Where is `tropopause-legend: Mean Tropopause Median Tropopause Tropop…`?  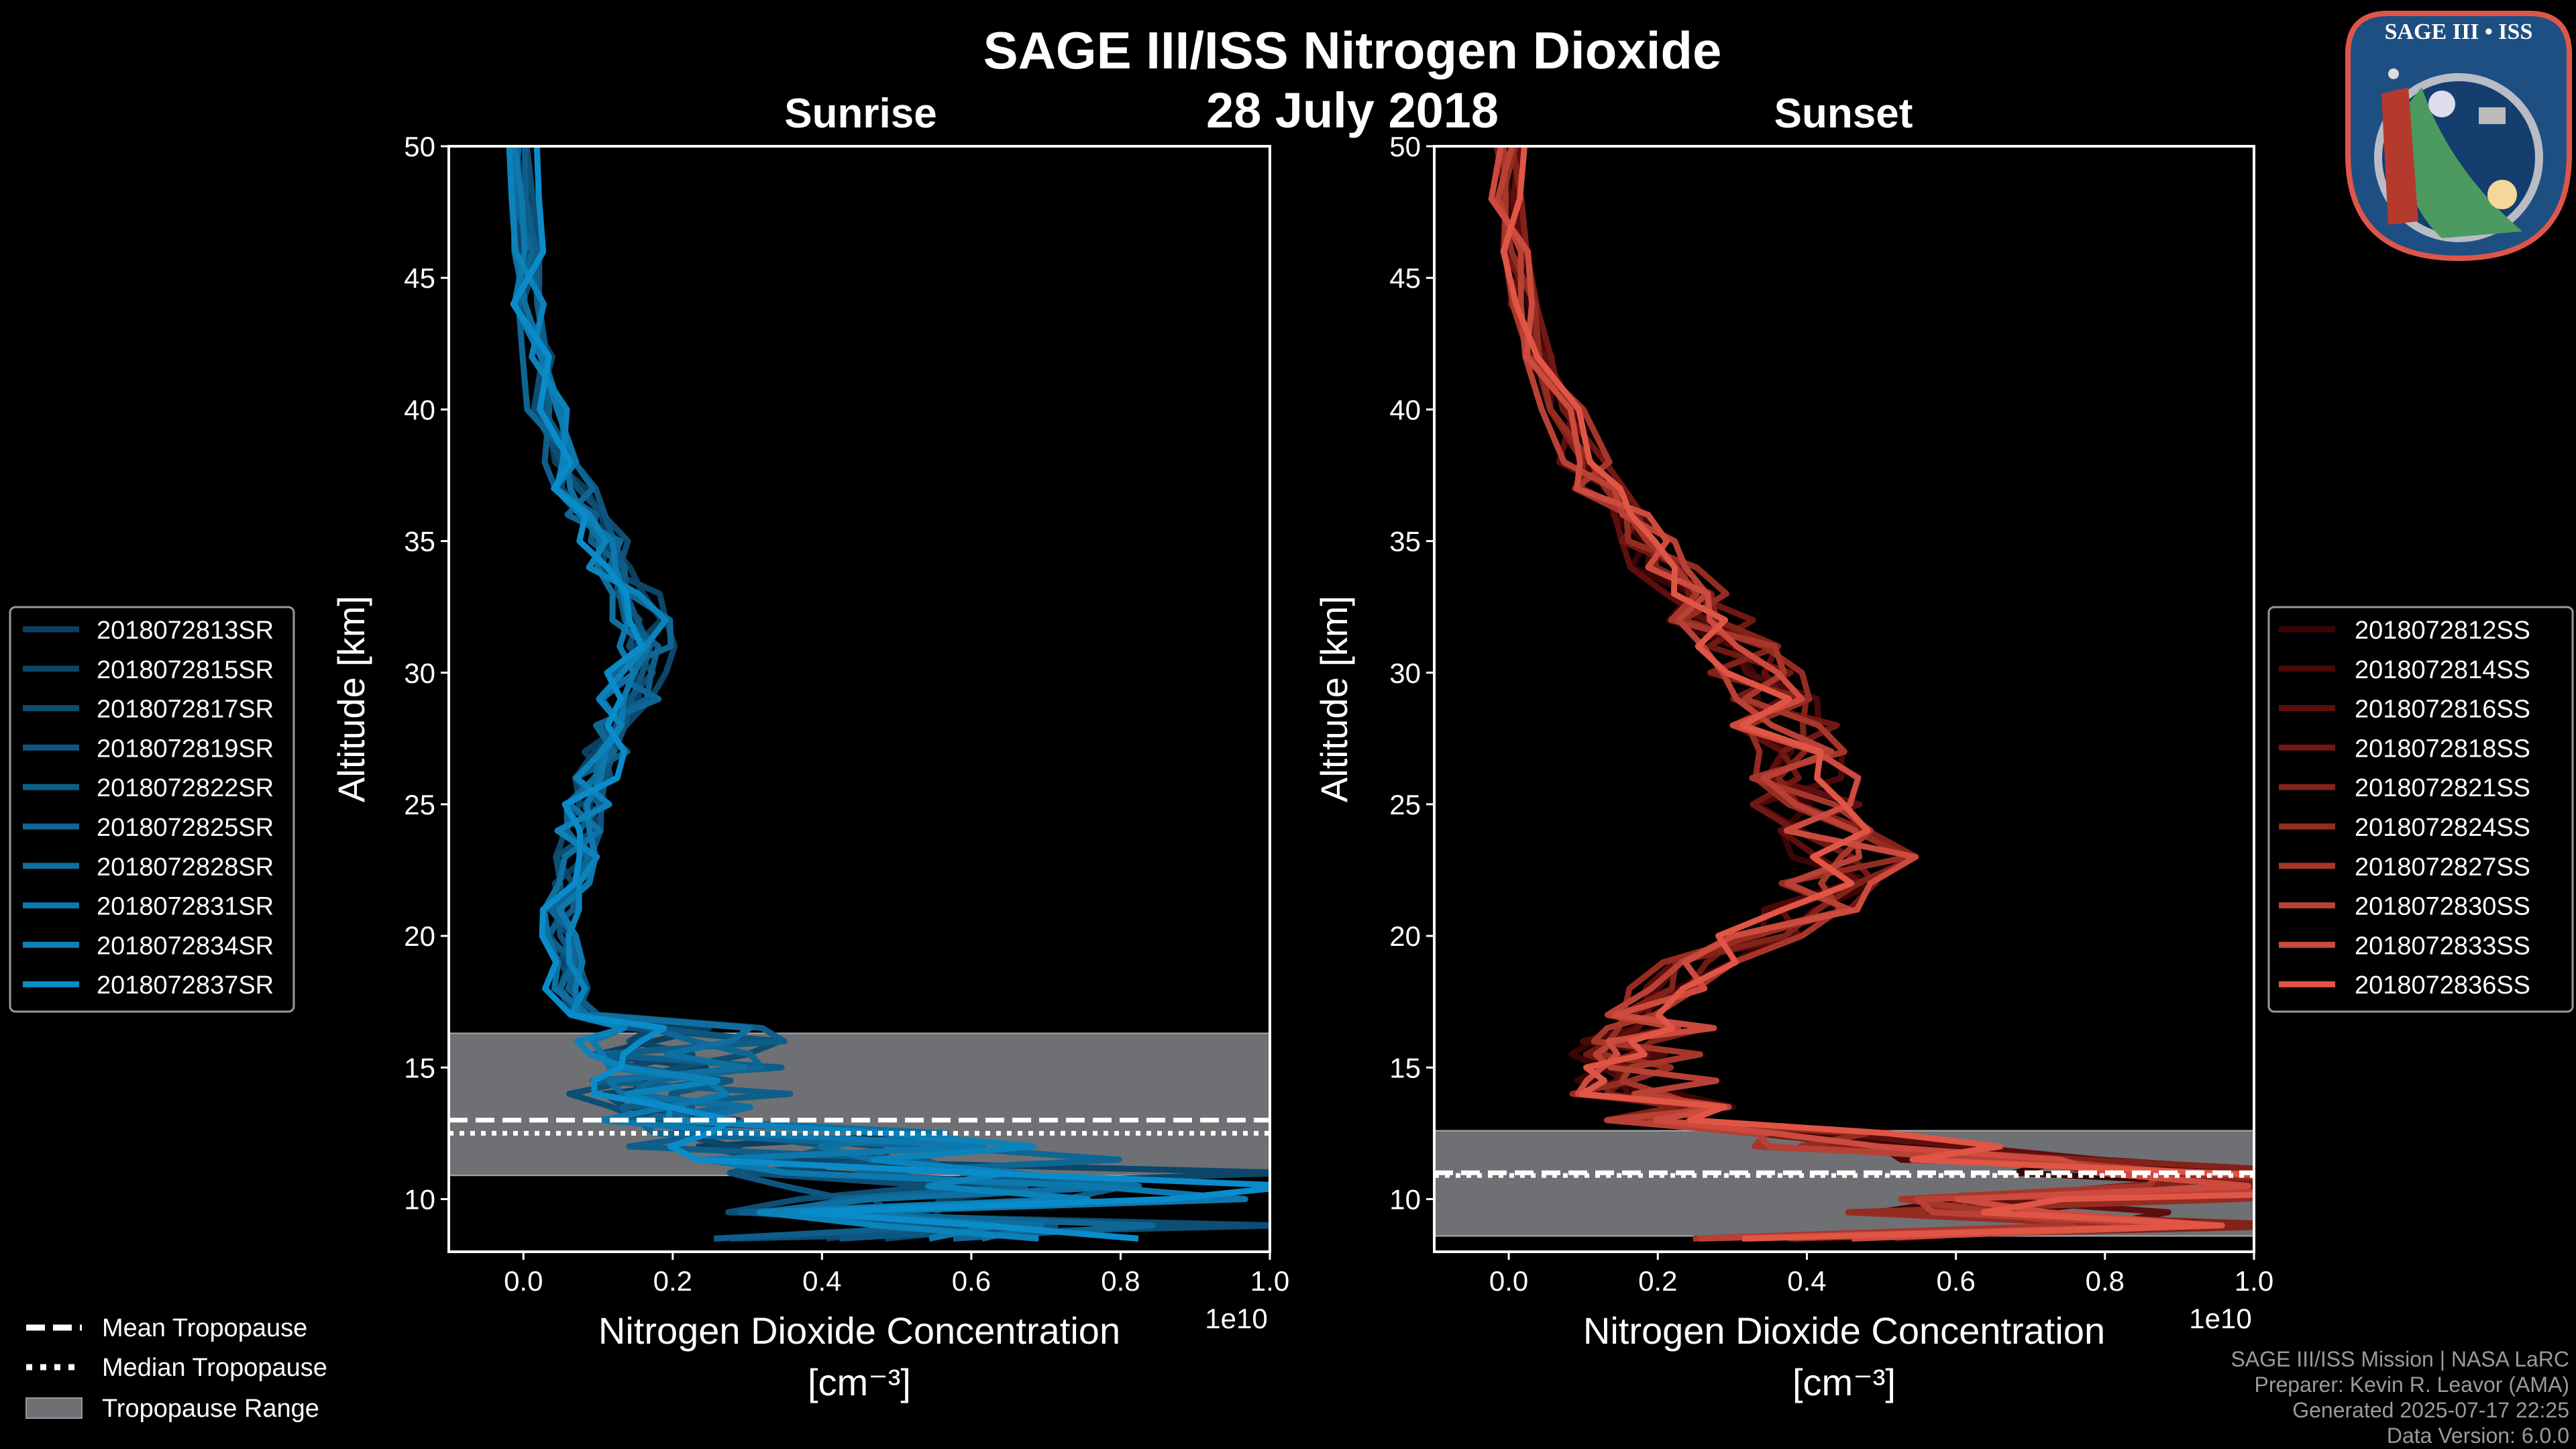
tropopause-legend: Mean Tropopause Median Tropopause Tropop… is located at coordinates (176, 1368).